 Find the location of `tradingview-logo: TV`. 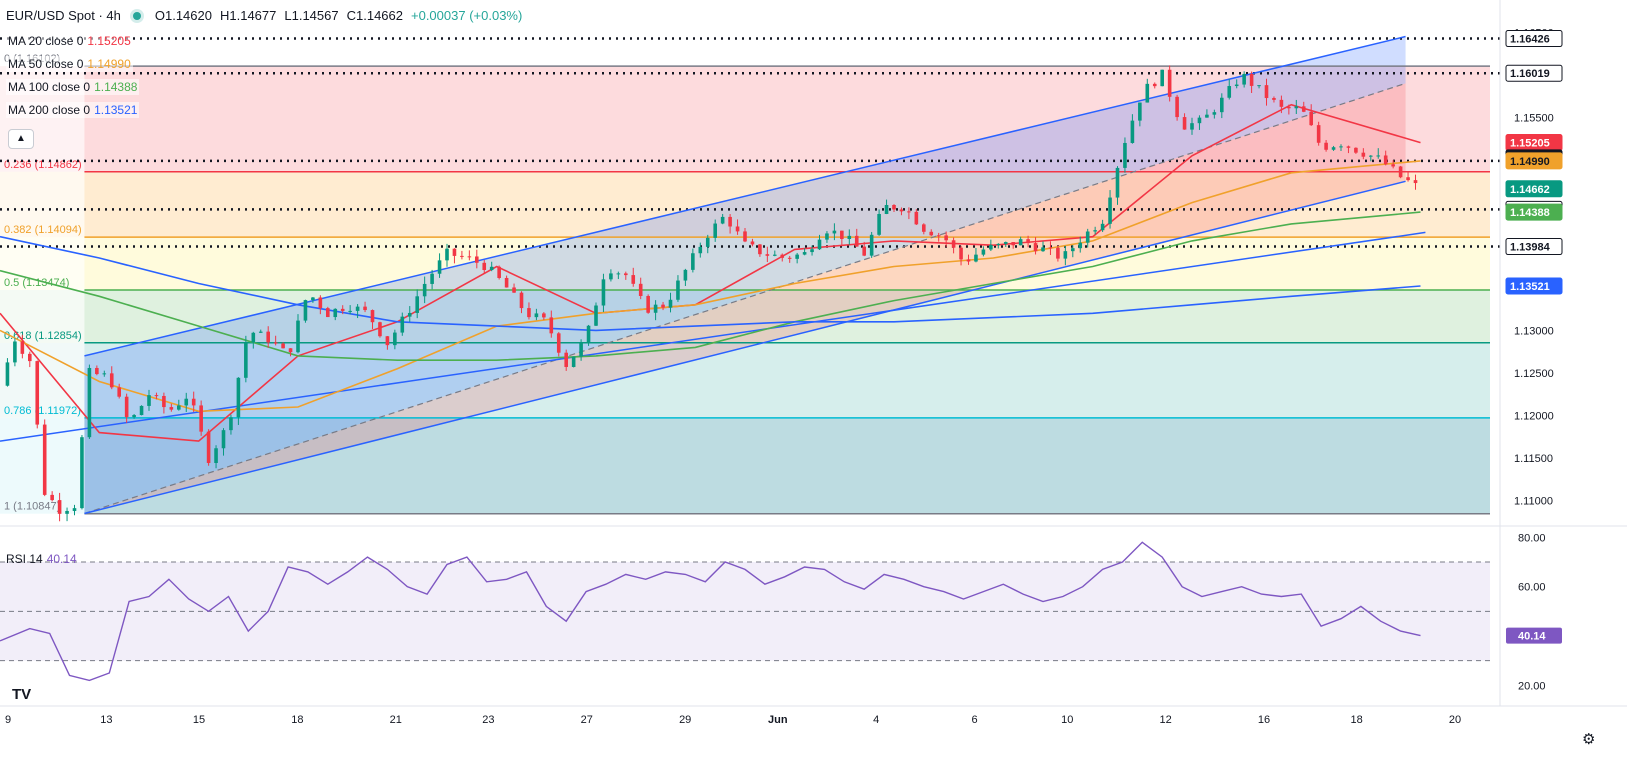

tradingview-logo: TV is located at coordinates (22, 694).